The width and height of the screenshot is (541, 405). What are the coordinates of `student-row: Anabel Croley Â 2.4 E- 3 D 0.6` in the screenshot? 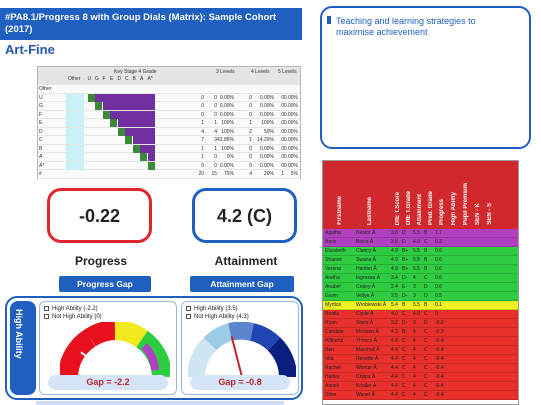 It's located at (420, 287).